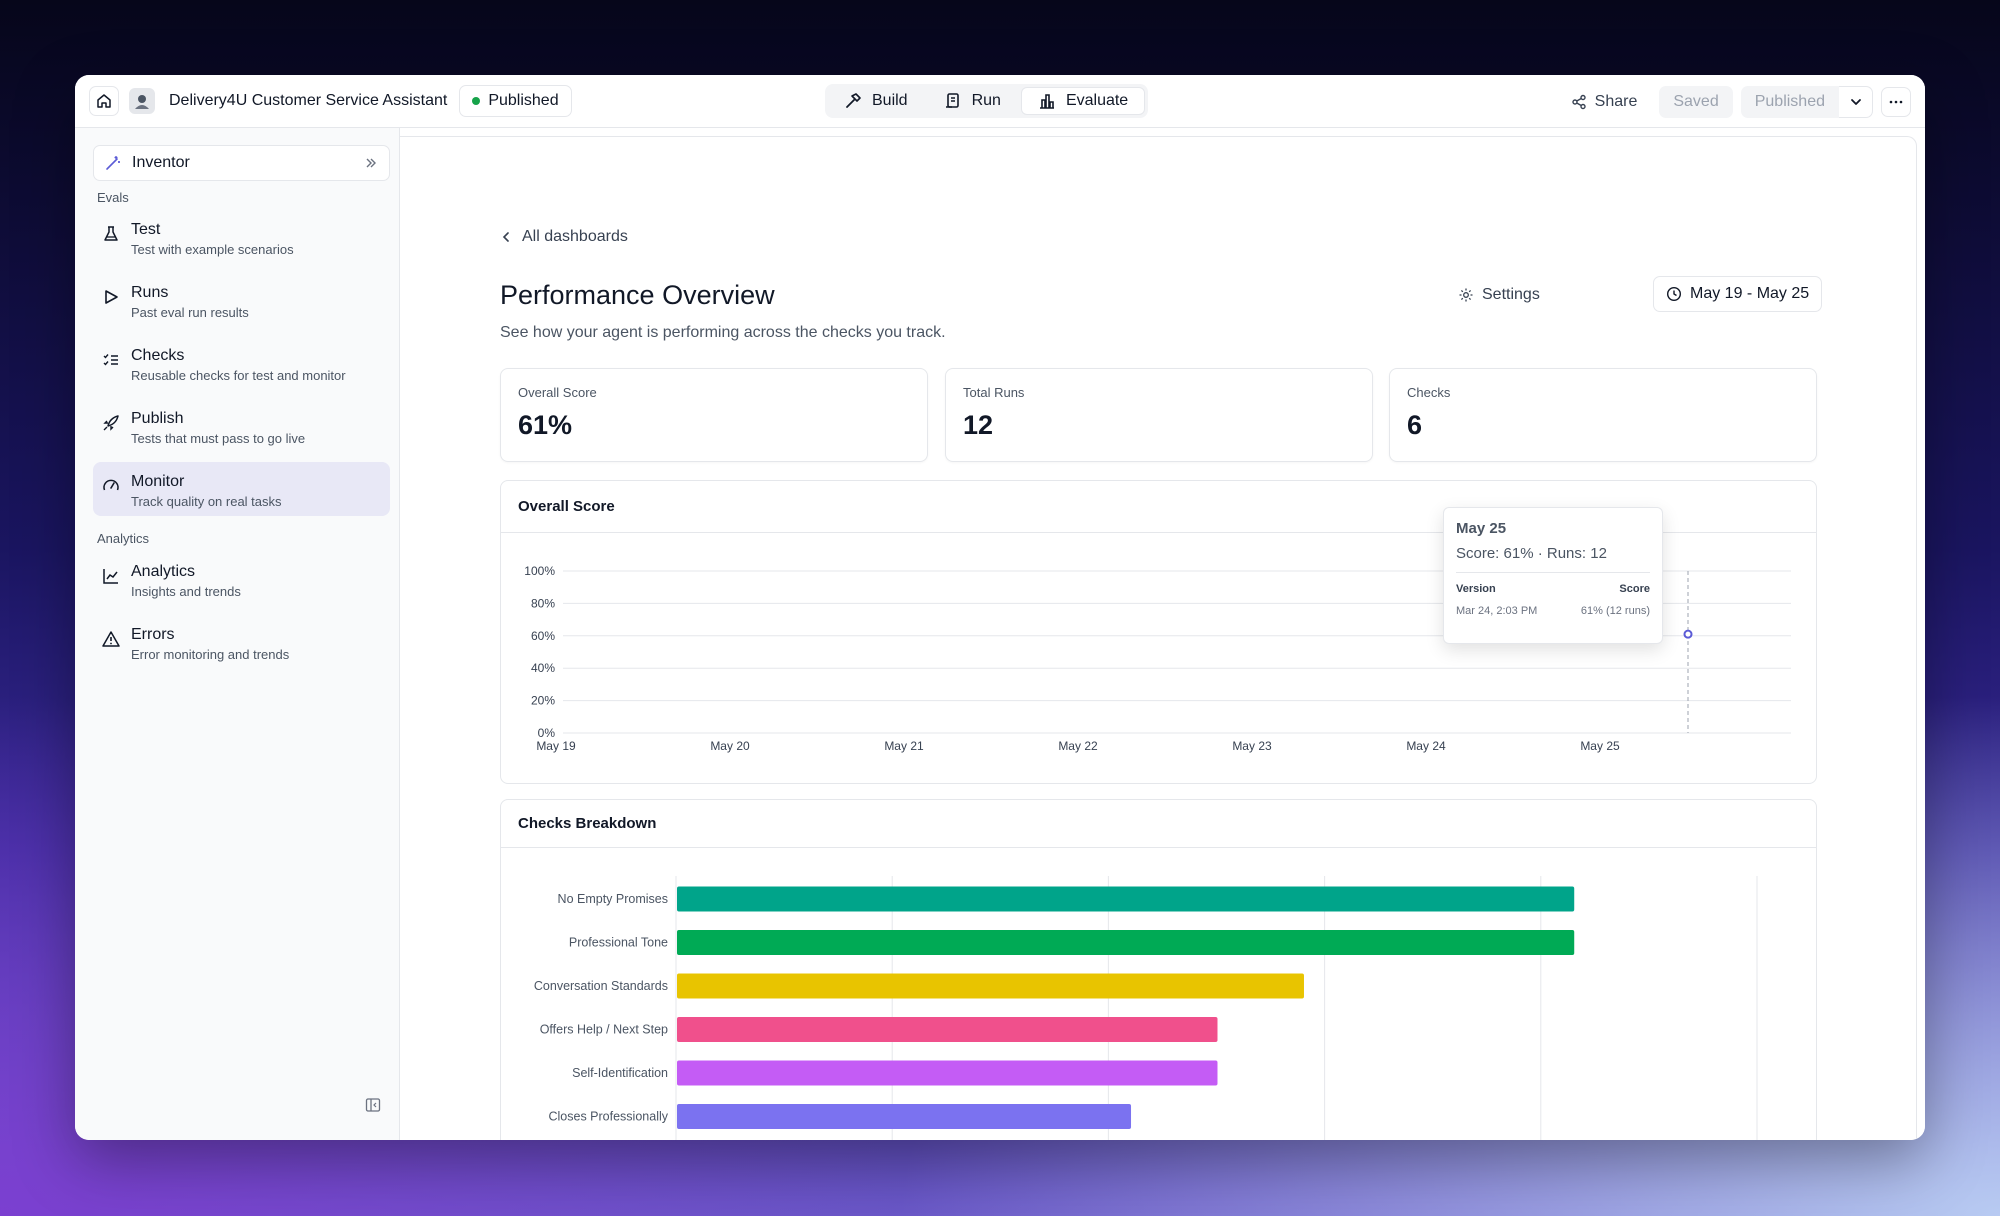  I want to click on sidebar-item-title: Analytics, so click(163, 571).